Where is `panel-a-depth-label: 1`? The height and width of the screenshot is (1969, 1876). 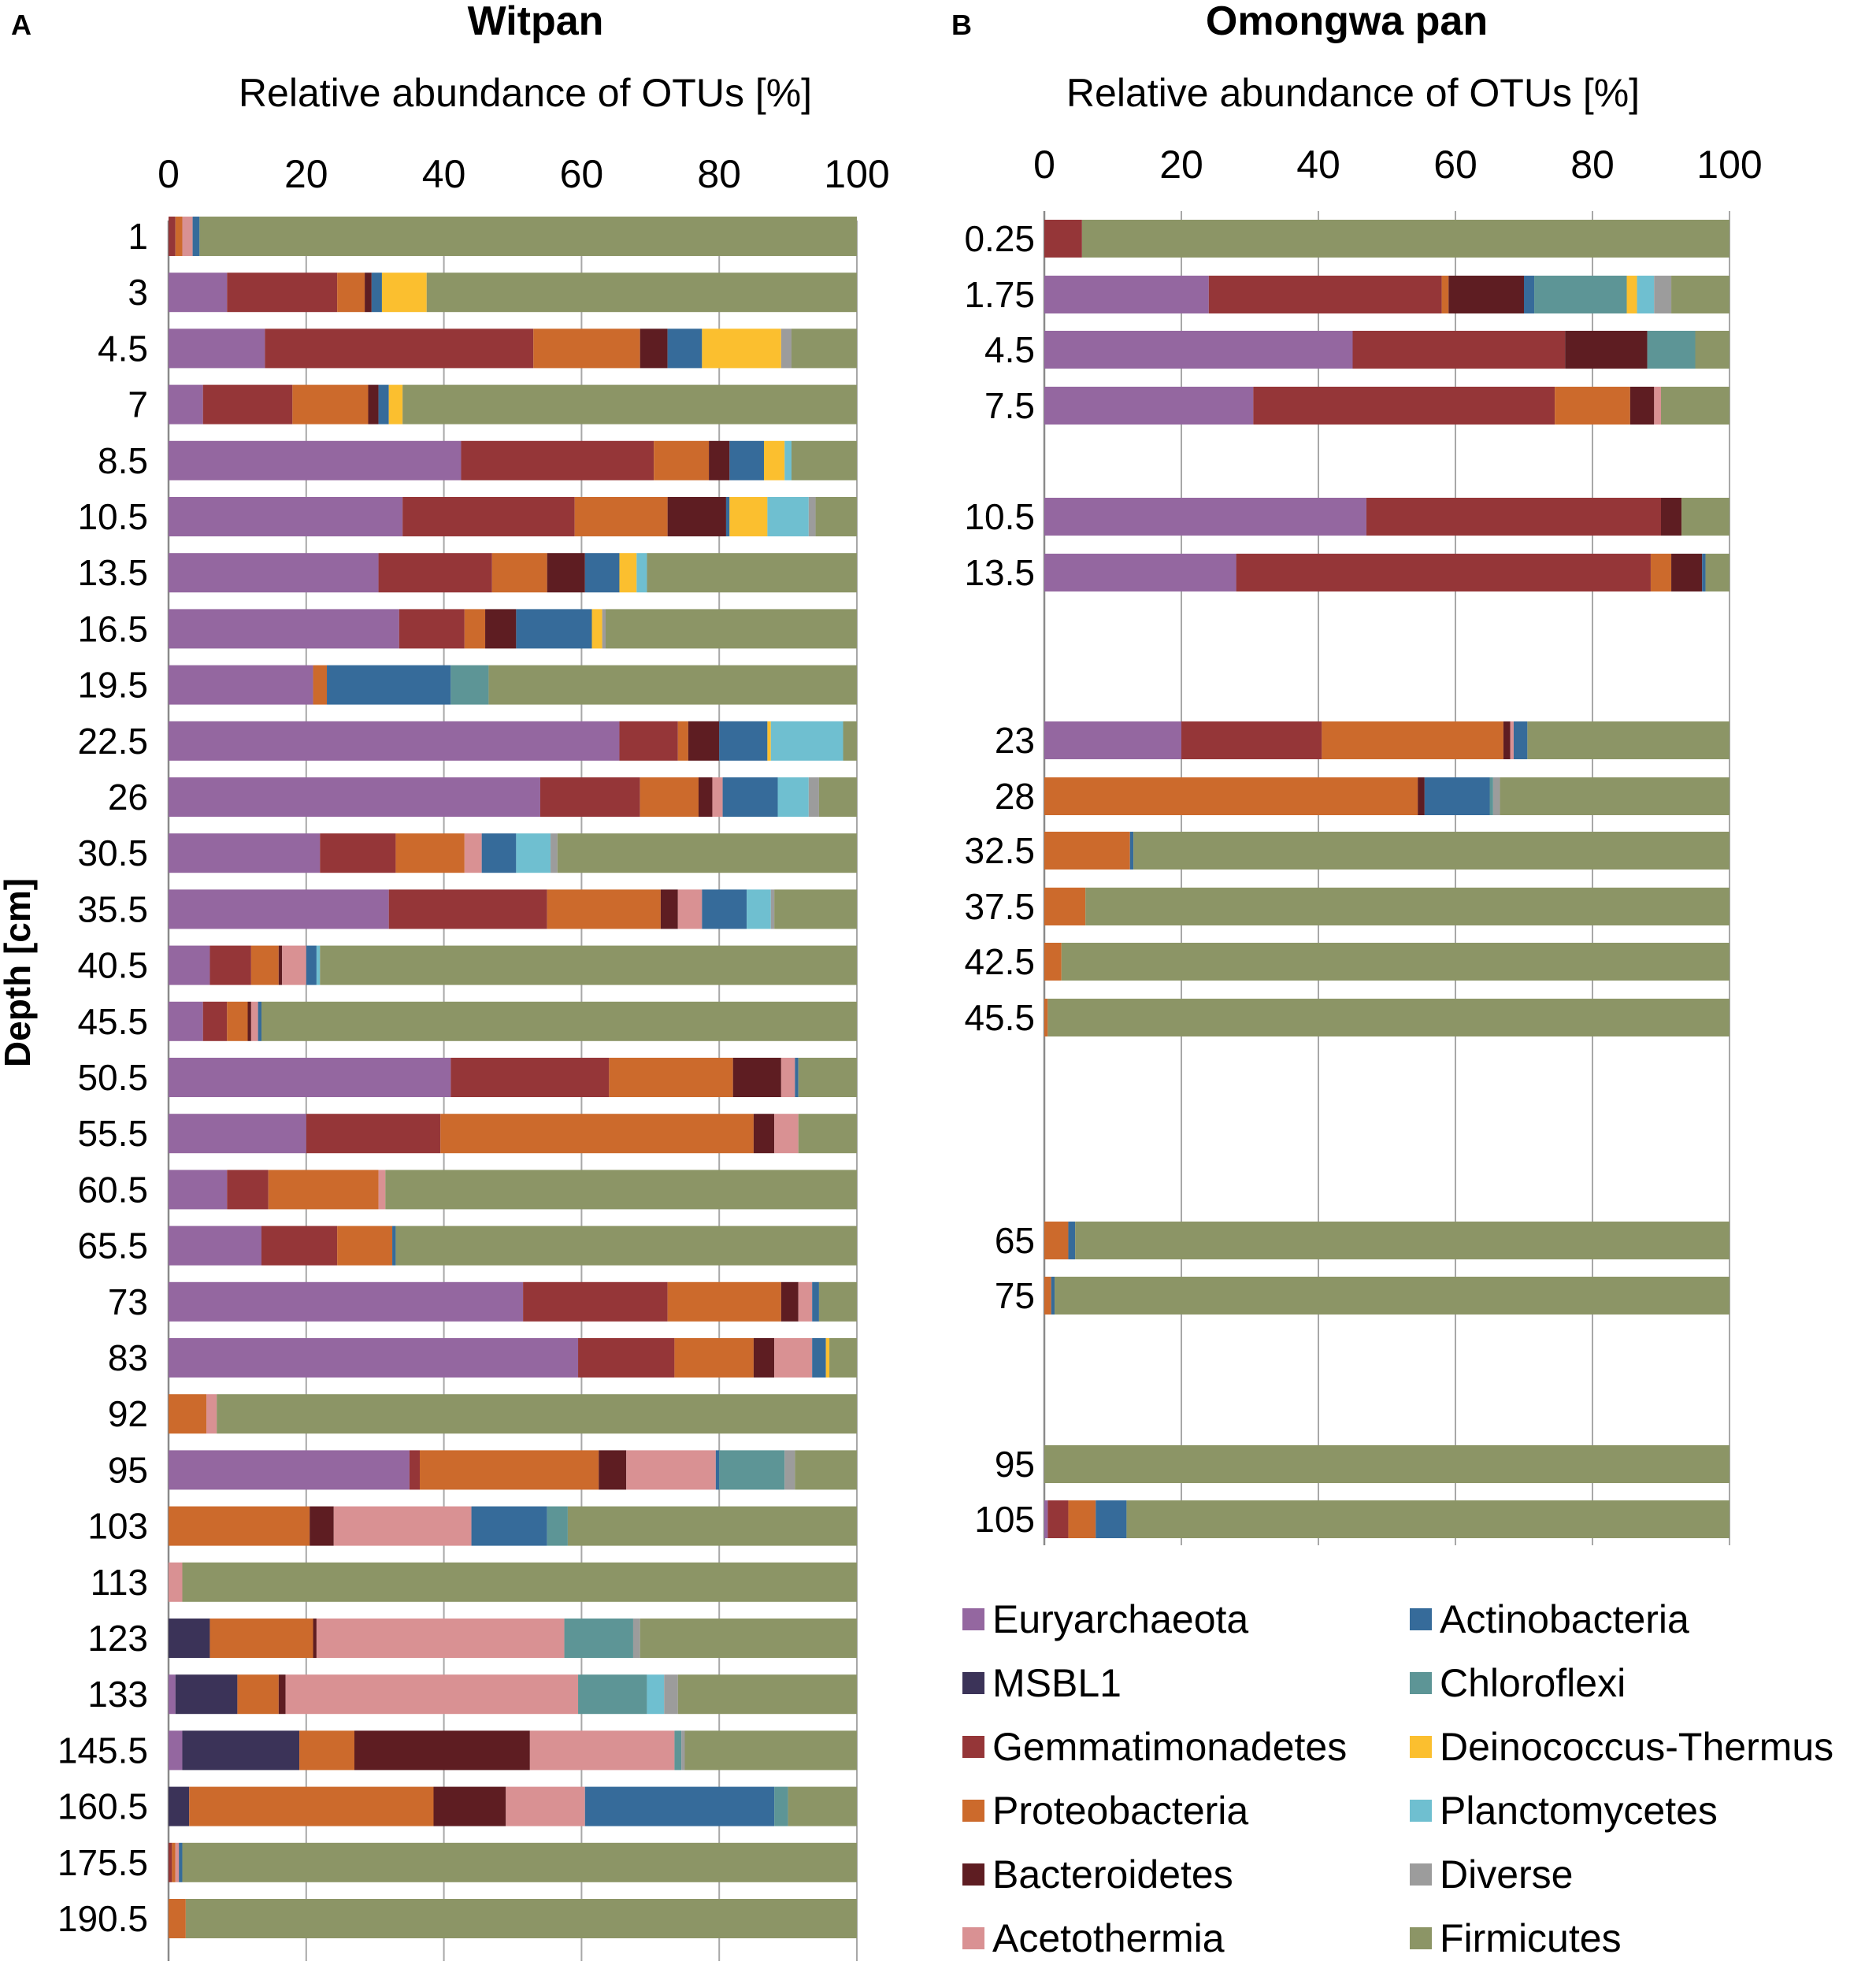 panel-a-depth-label: 1 is located at coordinates (138, 236).